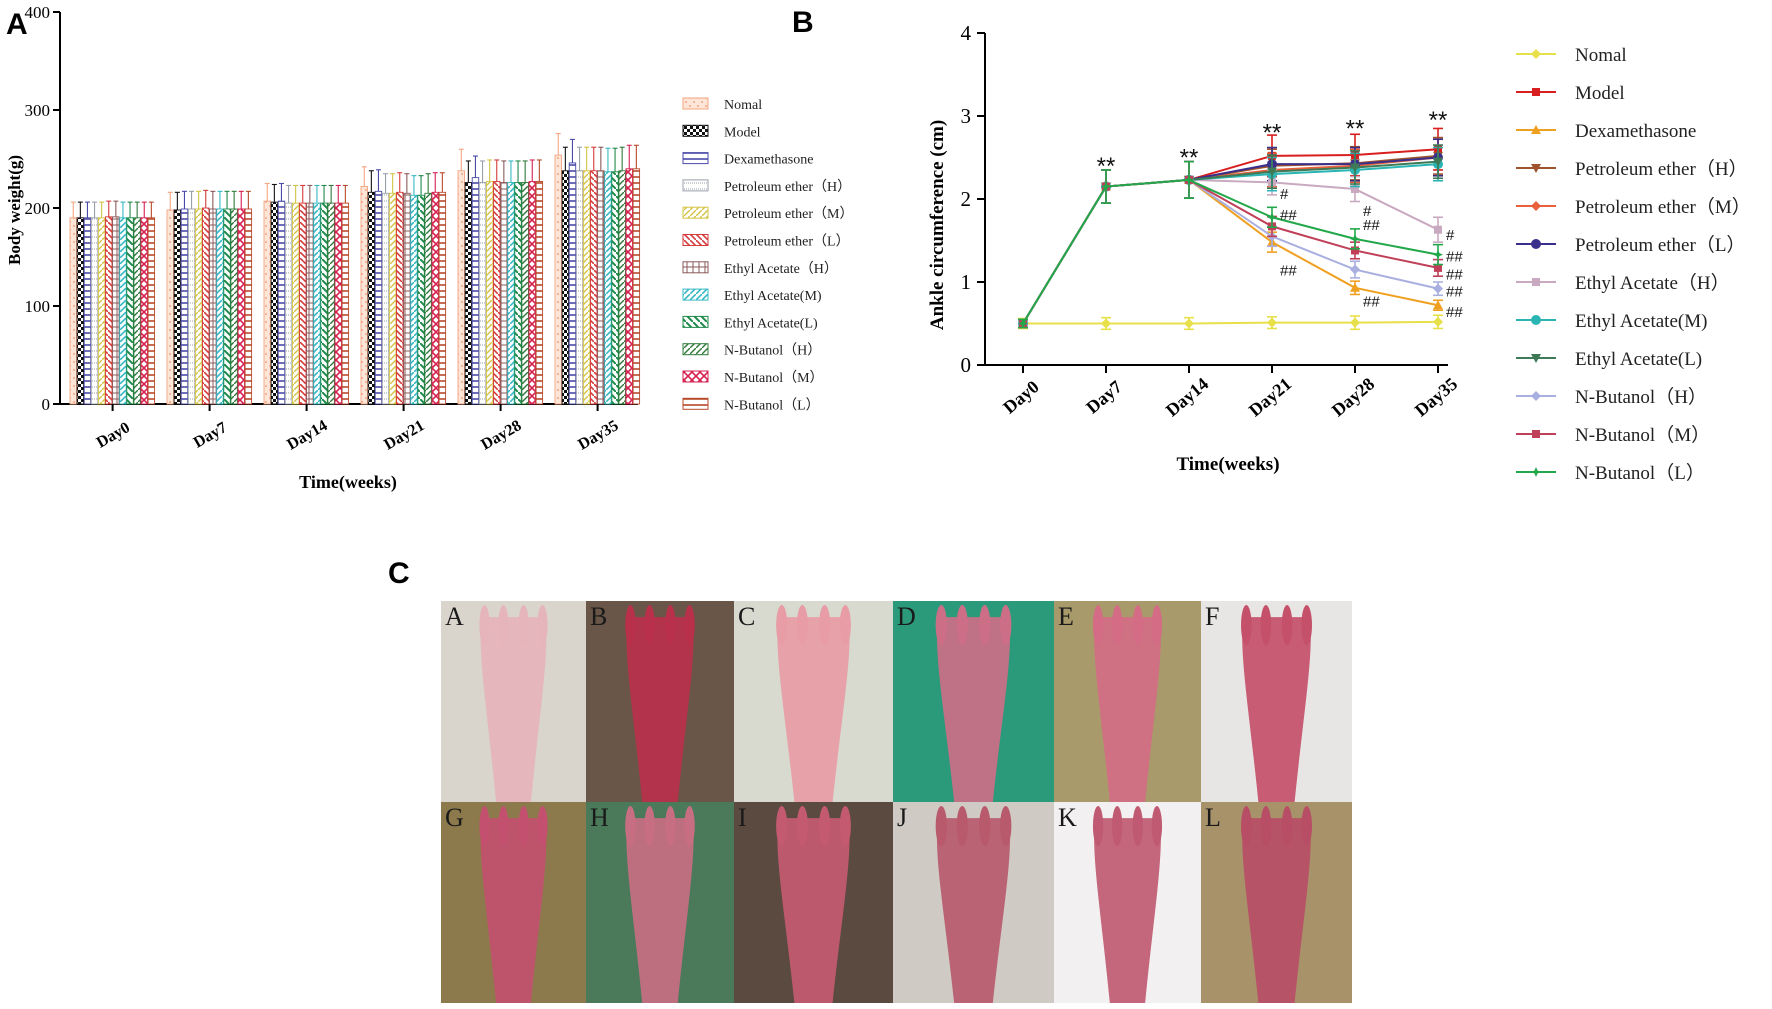  I want to click on x-tick-label: Day0, so click(113, 435).